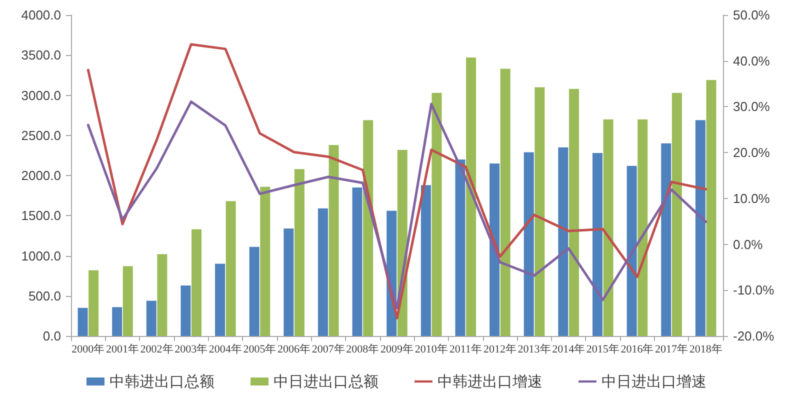 The width and height of the screenshot is (793, 400). What do you see at coordinates (41, 135) in the screenshot?
I see `y-tick-label: 2500.0` at bounding box center [41, 135].